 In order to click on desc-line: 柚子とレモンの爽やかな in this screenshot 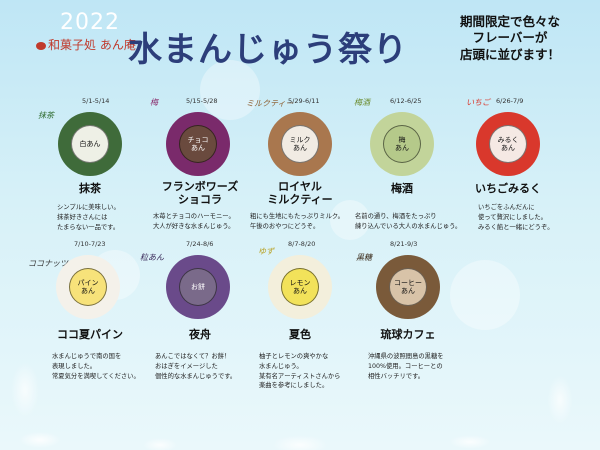, I will do `click(294, 356)`.